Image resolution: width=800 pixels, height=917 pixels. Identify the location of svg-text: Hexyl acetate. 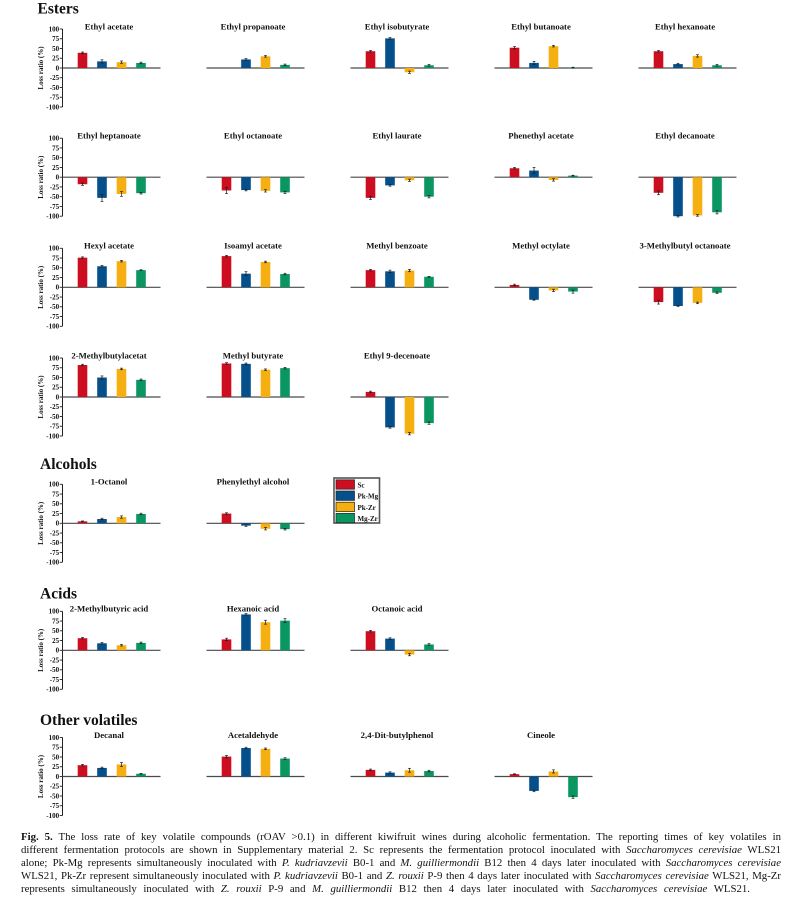
(109, 246).